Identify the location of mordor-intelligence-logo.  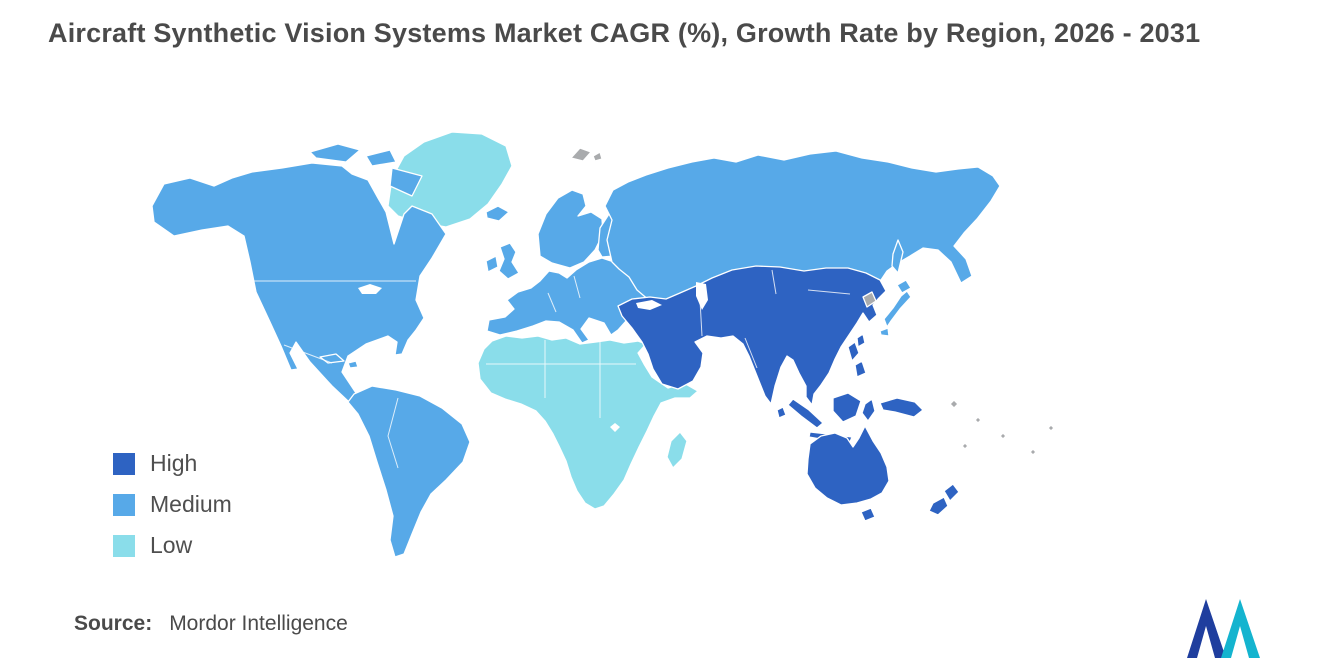
(1223, 628).